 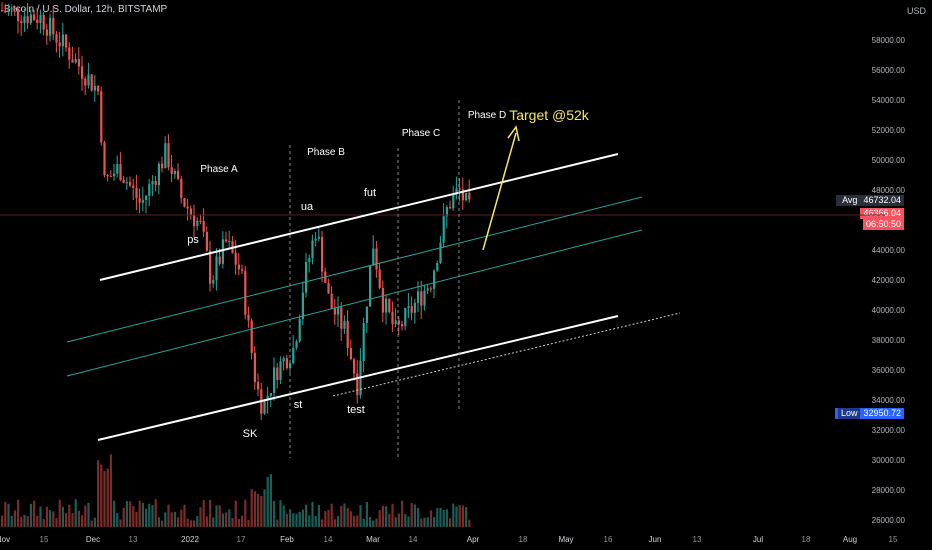 What do you see at coordinates (889, 160) in the screenshot?
I see `price-tick-label: 50000.00` at bounding box center [889, 160].